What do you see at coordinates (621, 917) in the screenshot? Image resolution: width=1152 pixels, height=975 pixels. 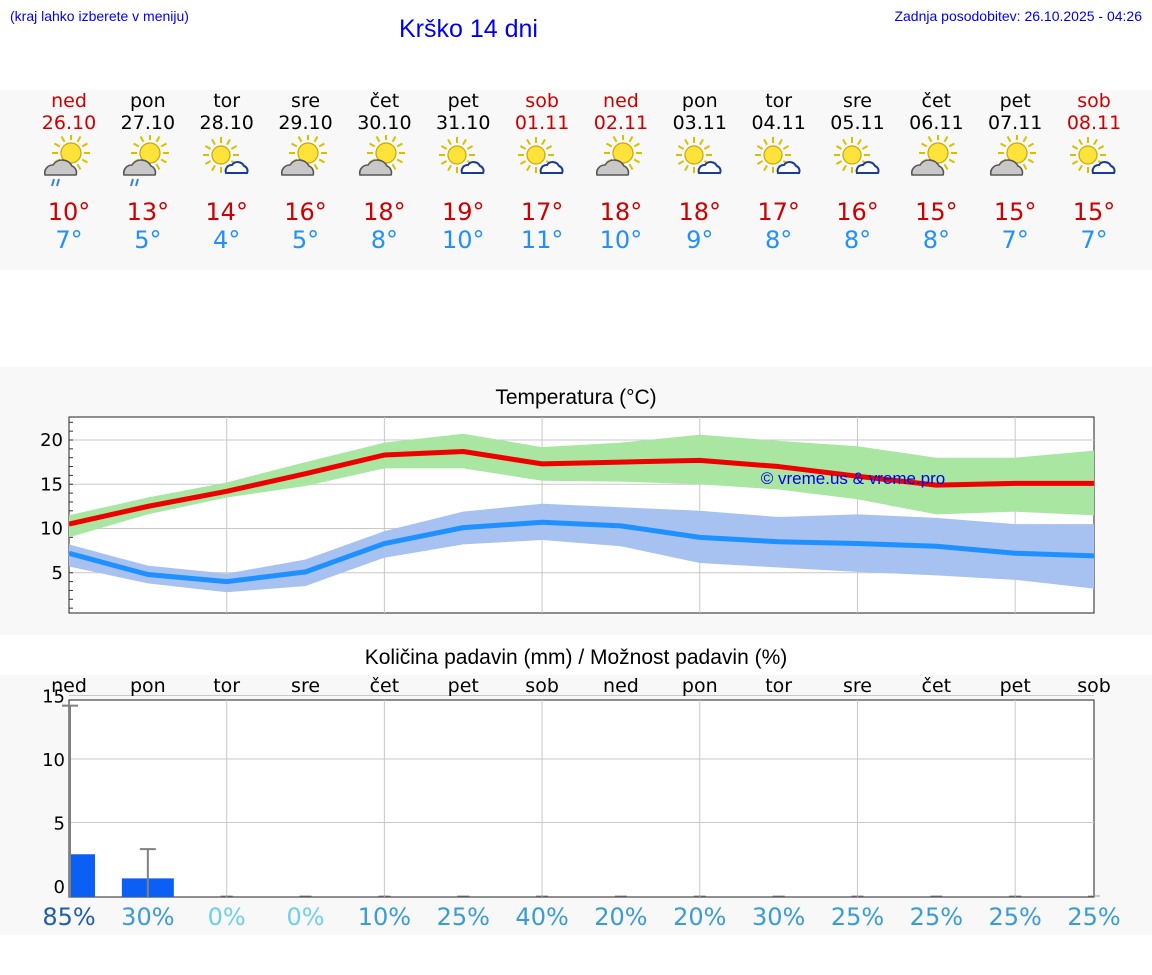 I see `precip-probability: 20%` at bounding box center [621, 917].